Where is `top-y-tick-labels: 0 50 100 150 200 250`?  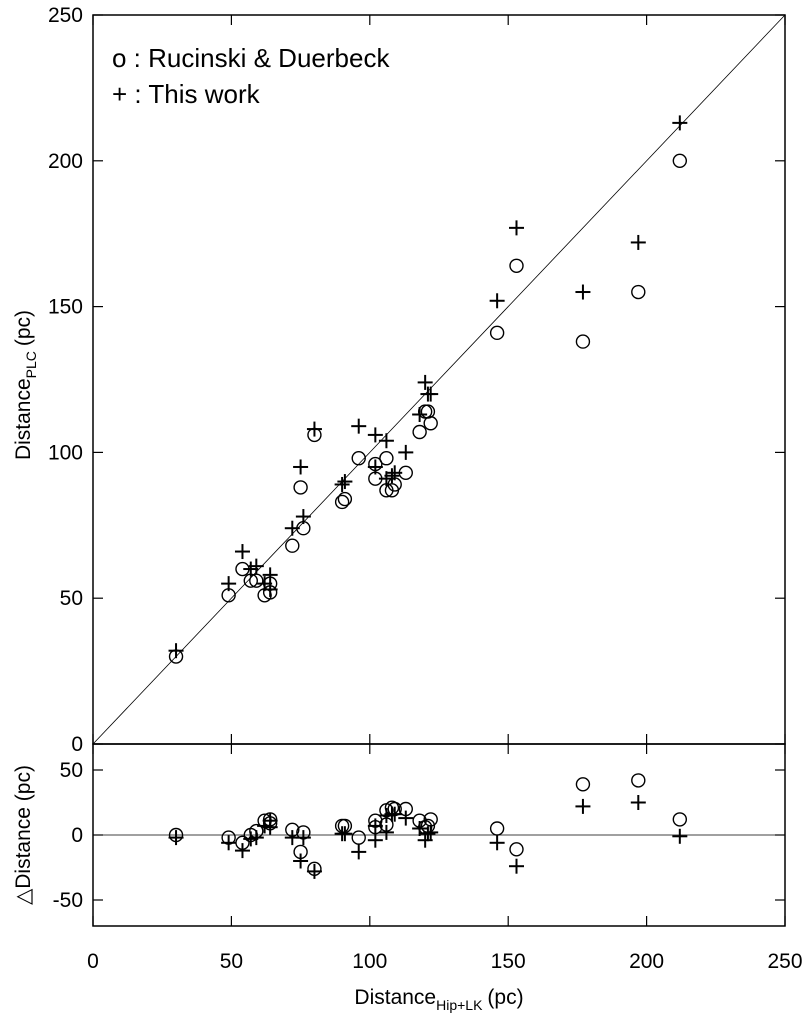
top-y-tick-labels: 0 50 100 150 200 250 is located at coordinates (65, 380).